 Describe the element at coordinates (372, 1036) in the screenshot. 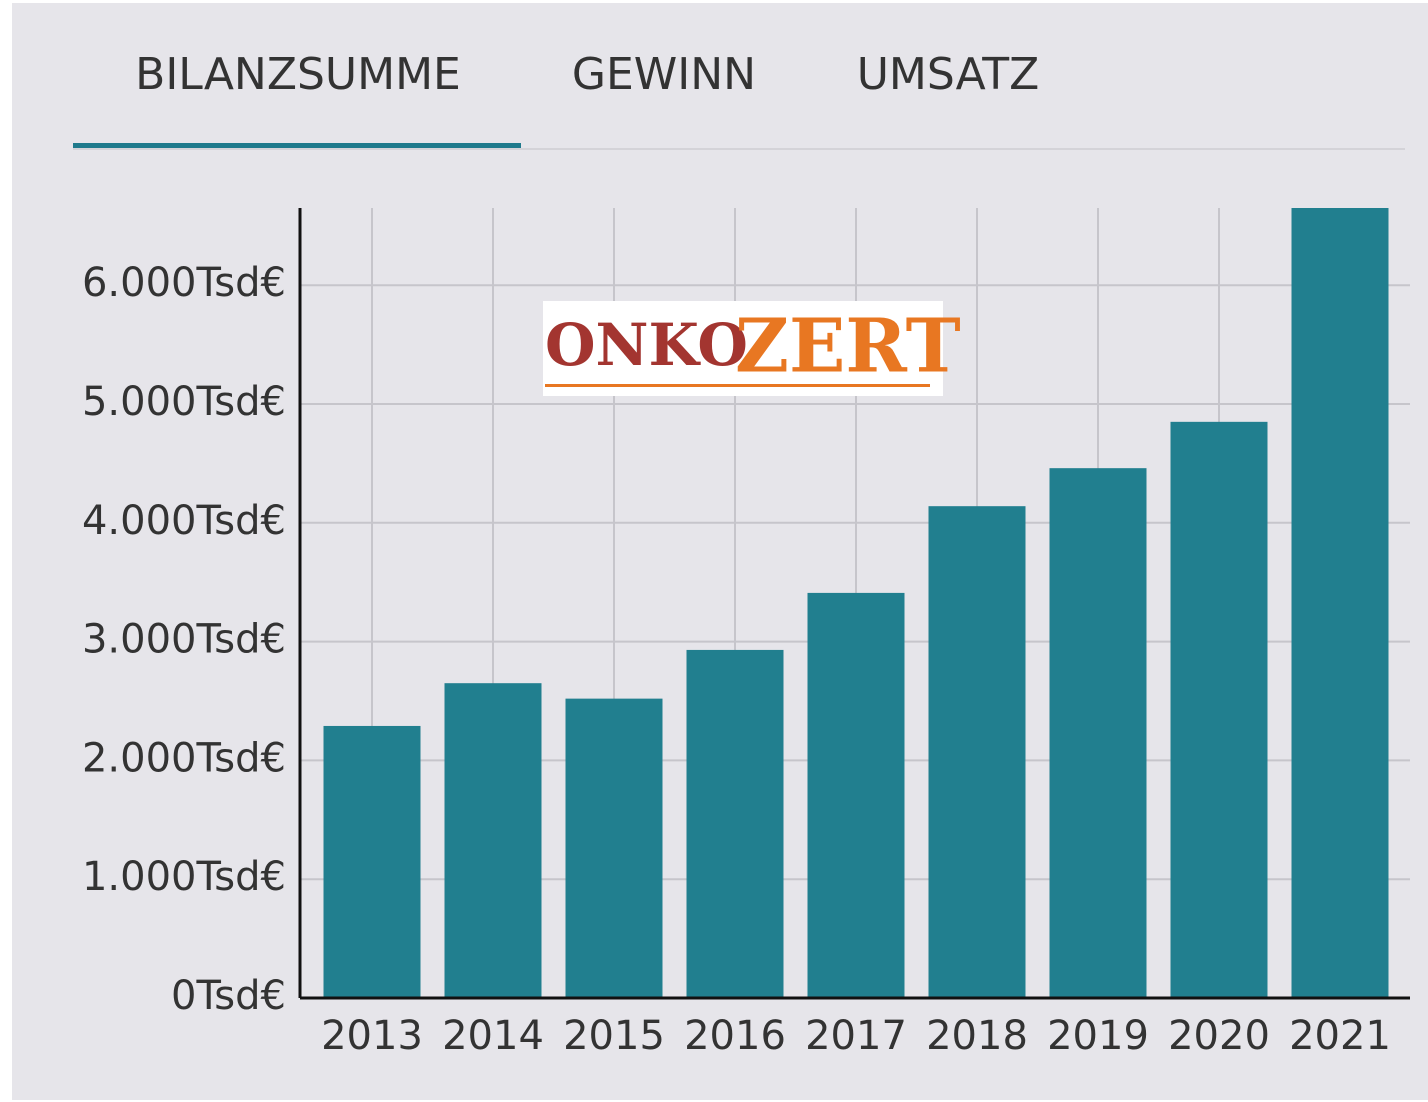

I see `x-tick-label: 2013` at that location.